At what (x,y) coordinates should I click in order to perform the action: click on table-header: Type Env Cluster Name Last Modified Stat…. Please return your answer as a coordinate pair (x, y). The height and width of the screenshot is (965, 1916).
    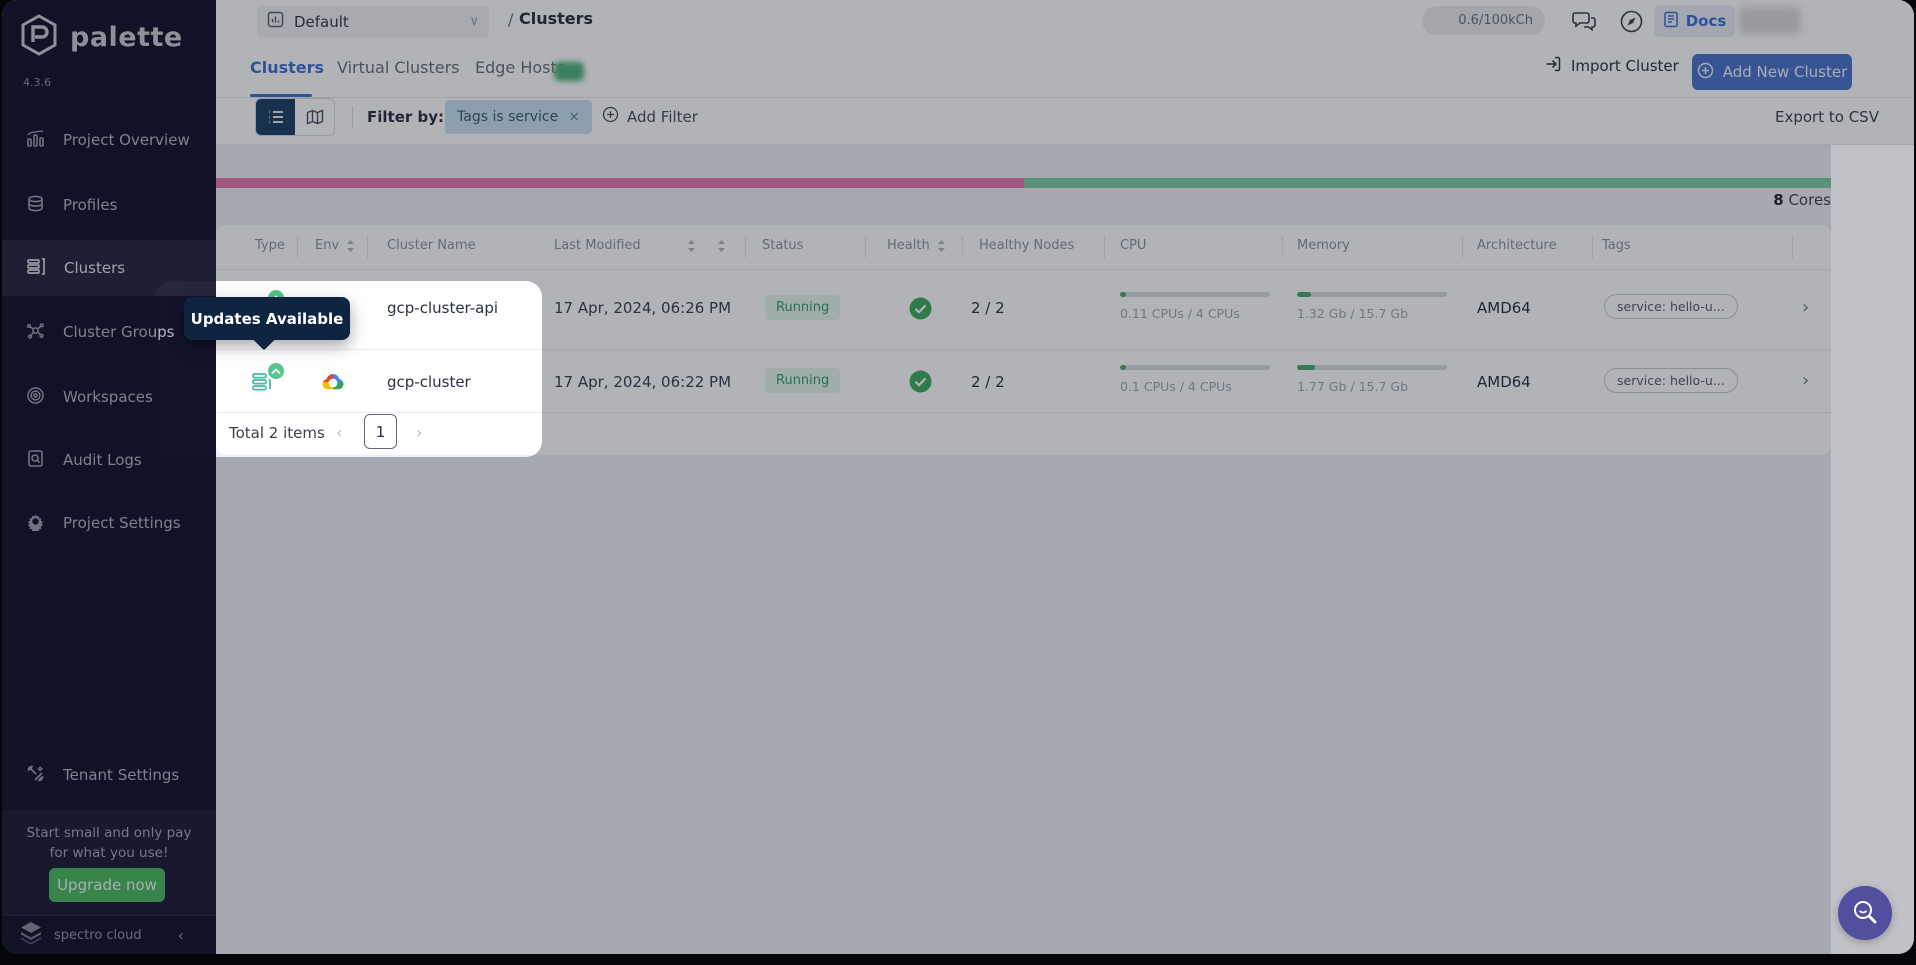
    Looking at the image, I should click on (1023, 247).